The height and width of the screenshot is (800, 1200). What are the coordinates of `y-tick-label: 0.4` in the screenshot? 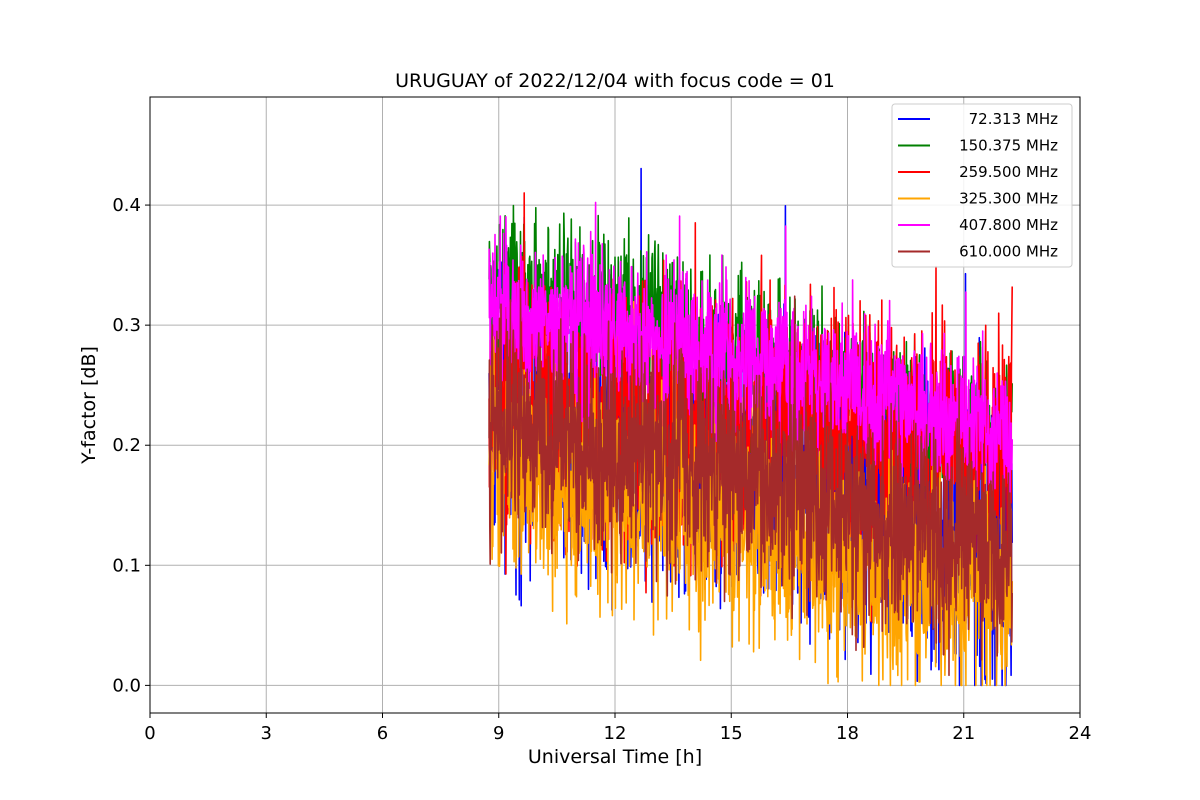 It's located at (126, 205).